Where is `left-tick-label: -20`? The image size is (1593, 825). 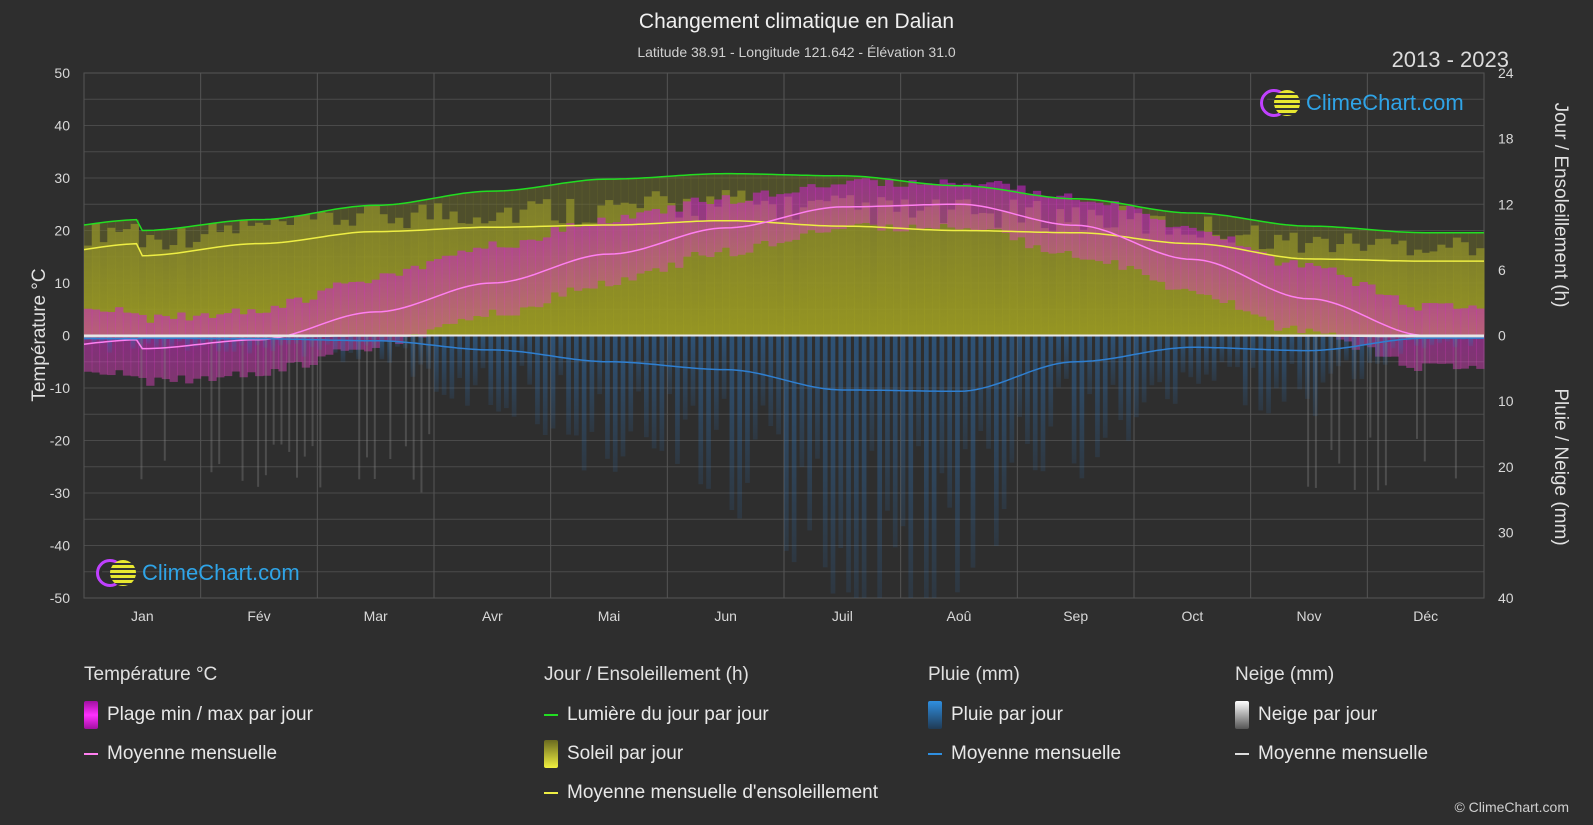 left-tick-label: -20 is located at coordinates (60, 441).